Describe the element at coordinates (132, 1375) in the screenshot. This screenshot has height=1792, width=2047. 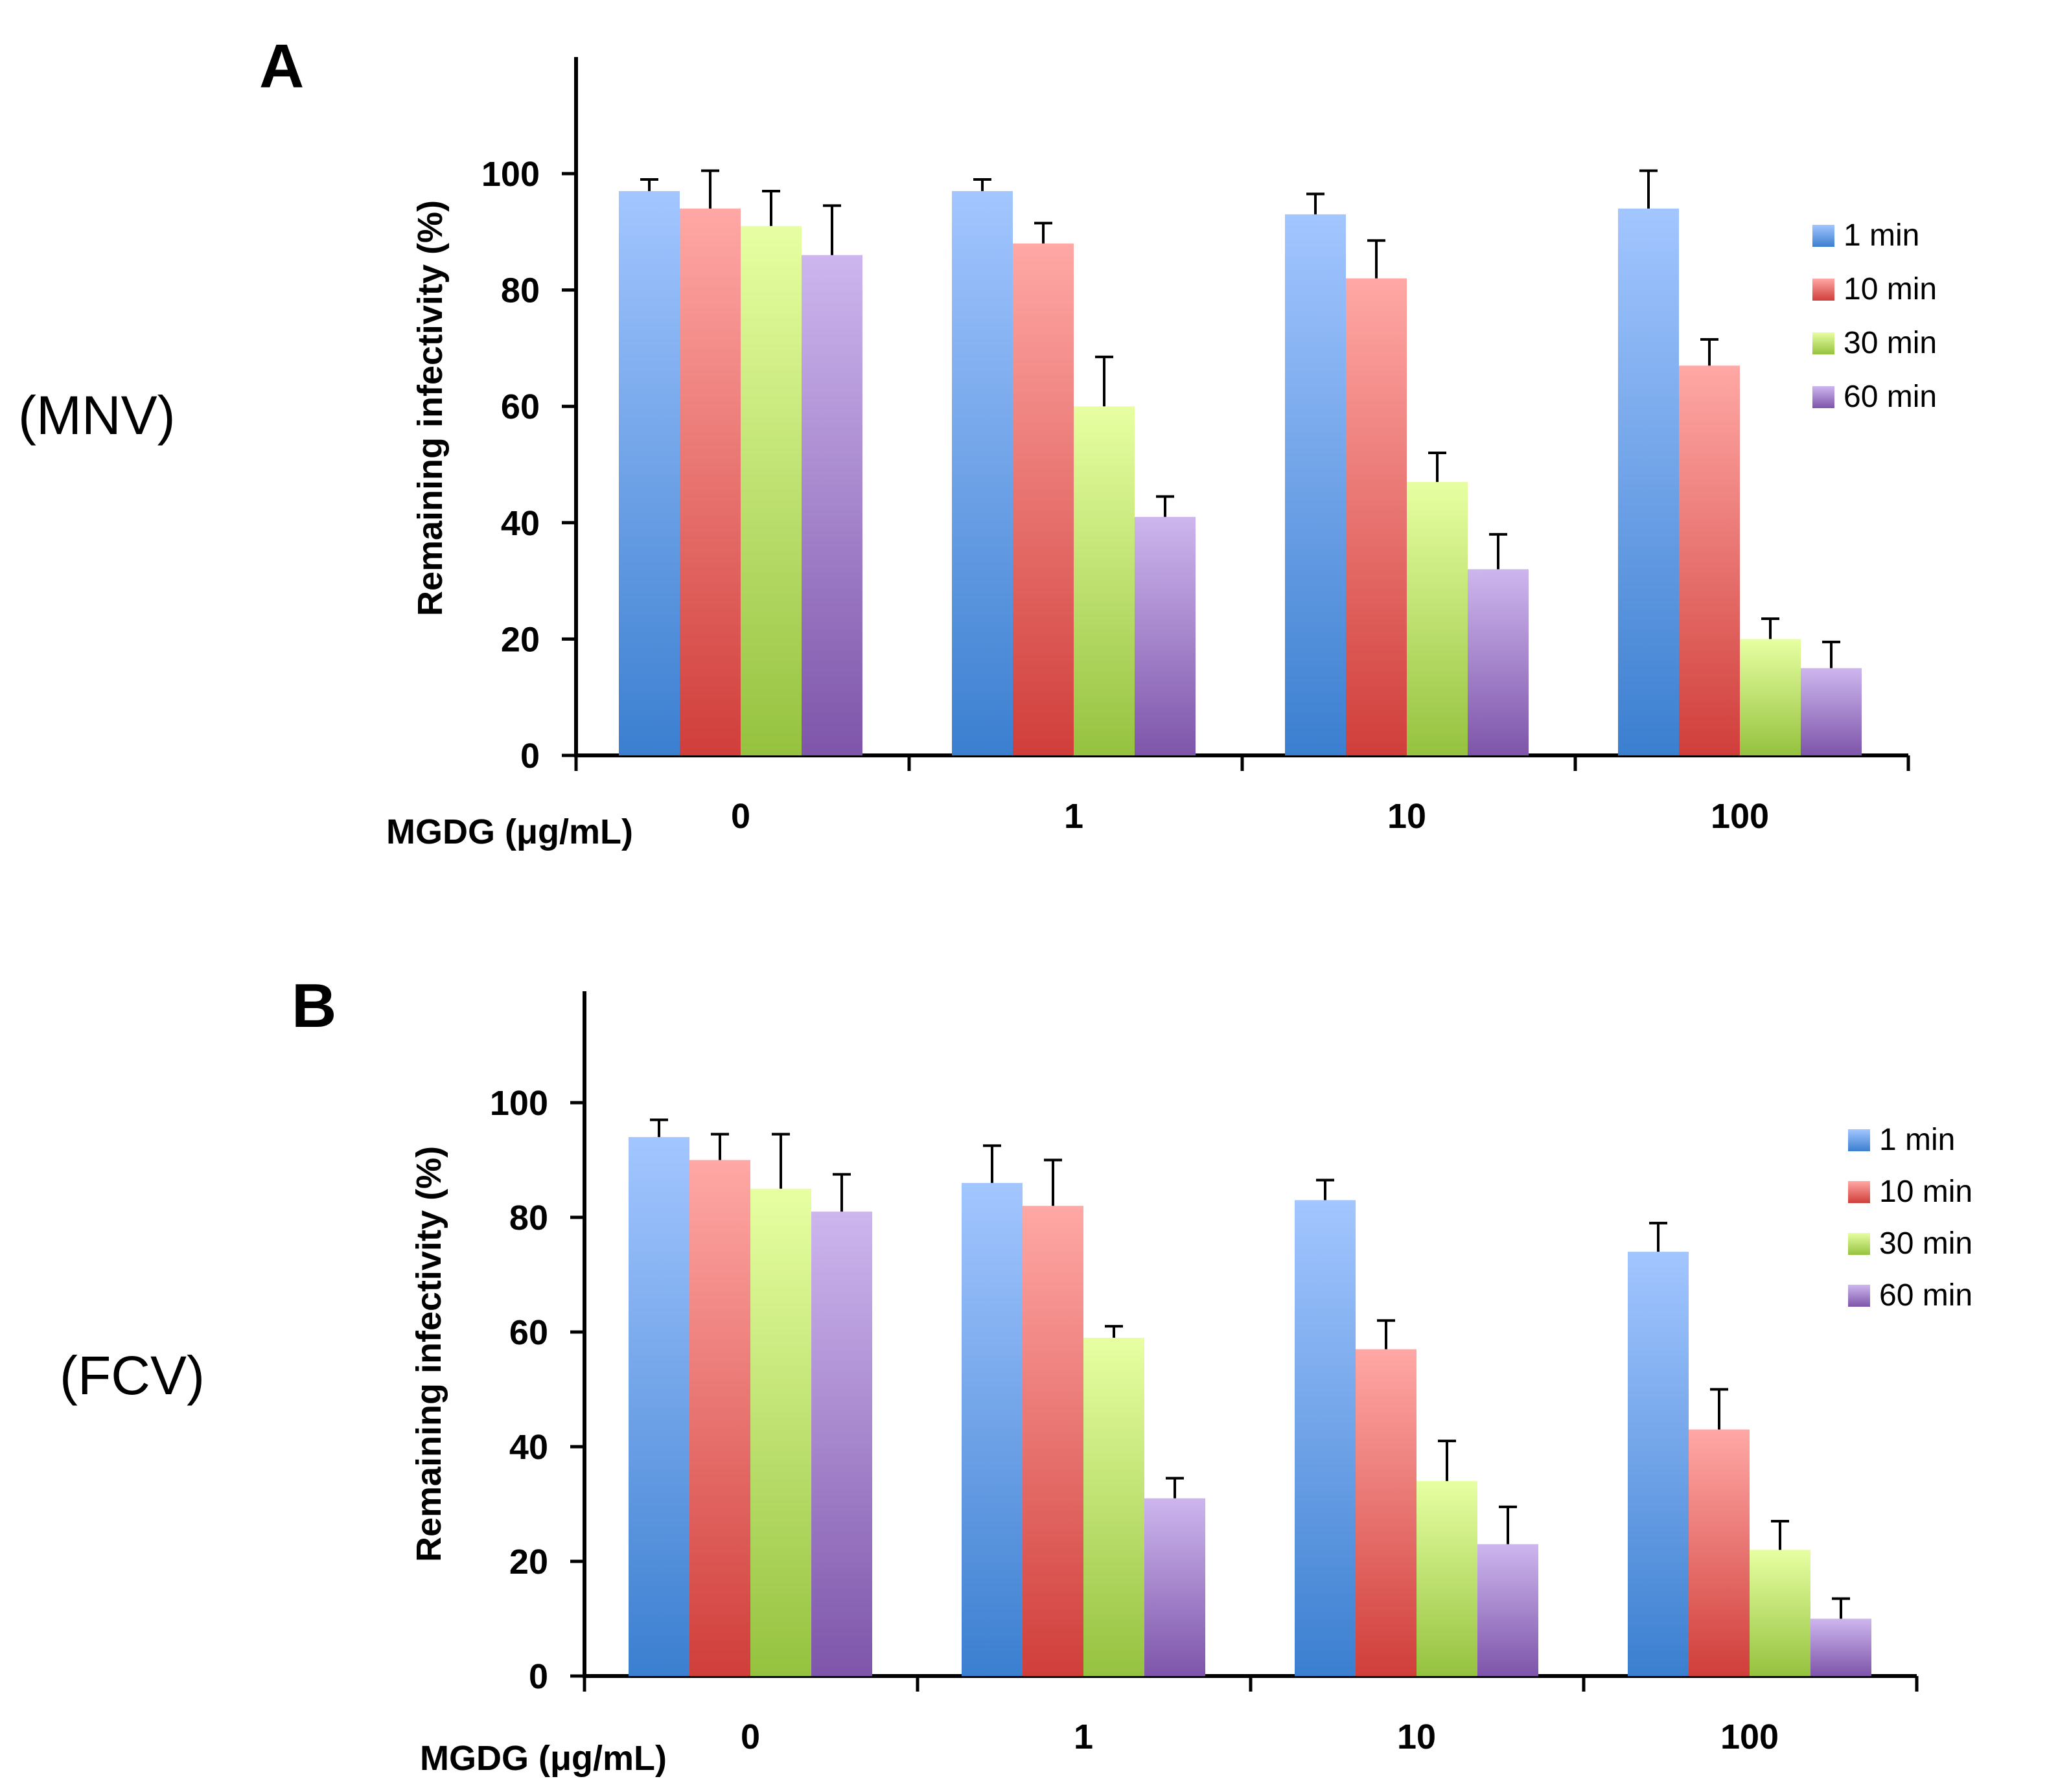
I see `virus-label: (FCV)` at that location.